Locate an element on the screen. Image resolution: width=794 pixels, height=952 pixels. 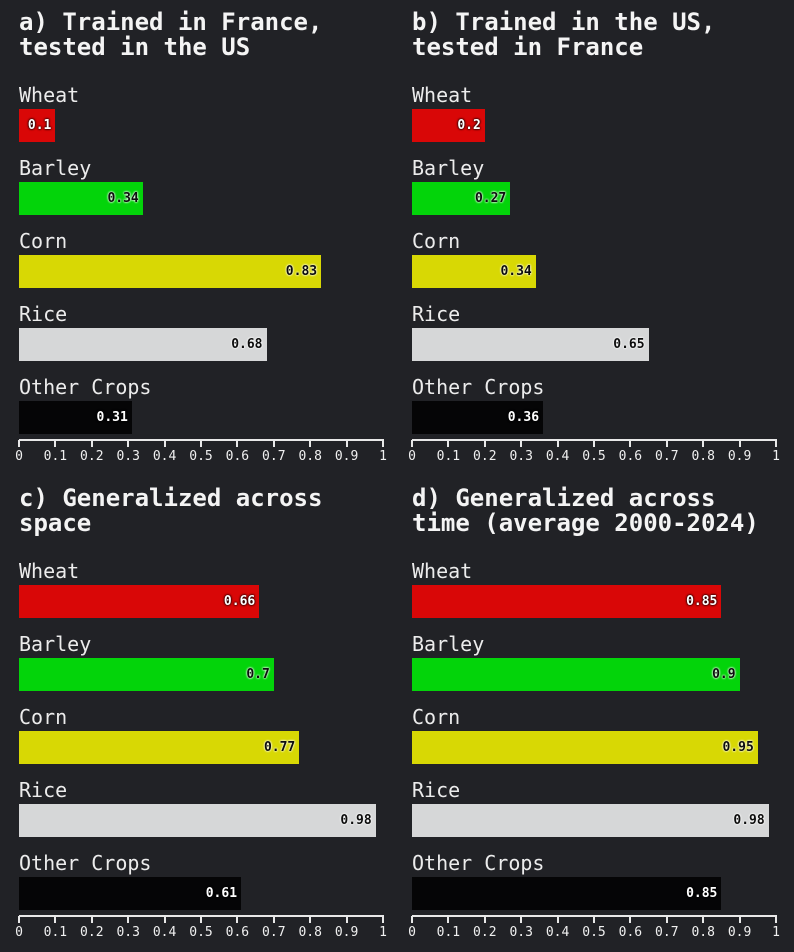
panel-title: a) Trained in France, tested in the US is located at coordinates (171, 34).